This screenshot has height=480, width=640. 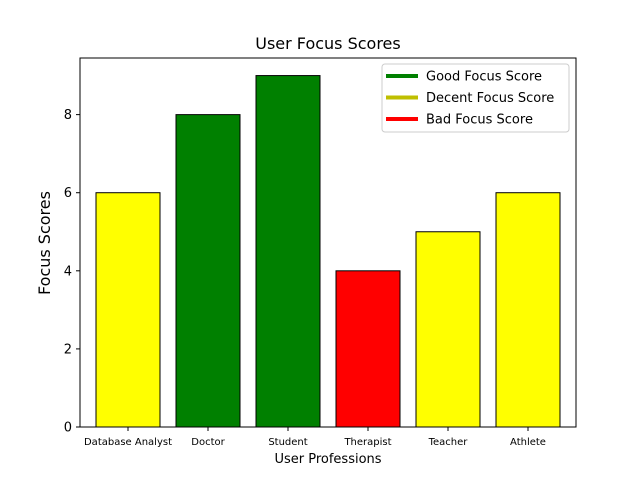 I want to click on x-tick-label: Teacher, so click(x=448, y=442).